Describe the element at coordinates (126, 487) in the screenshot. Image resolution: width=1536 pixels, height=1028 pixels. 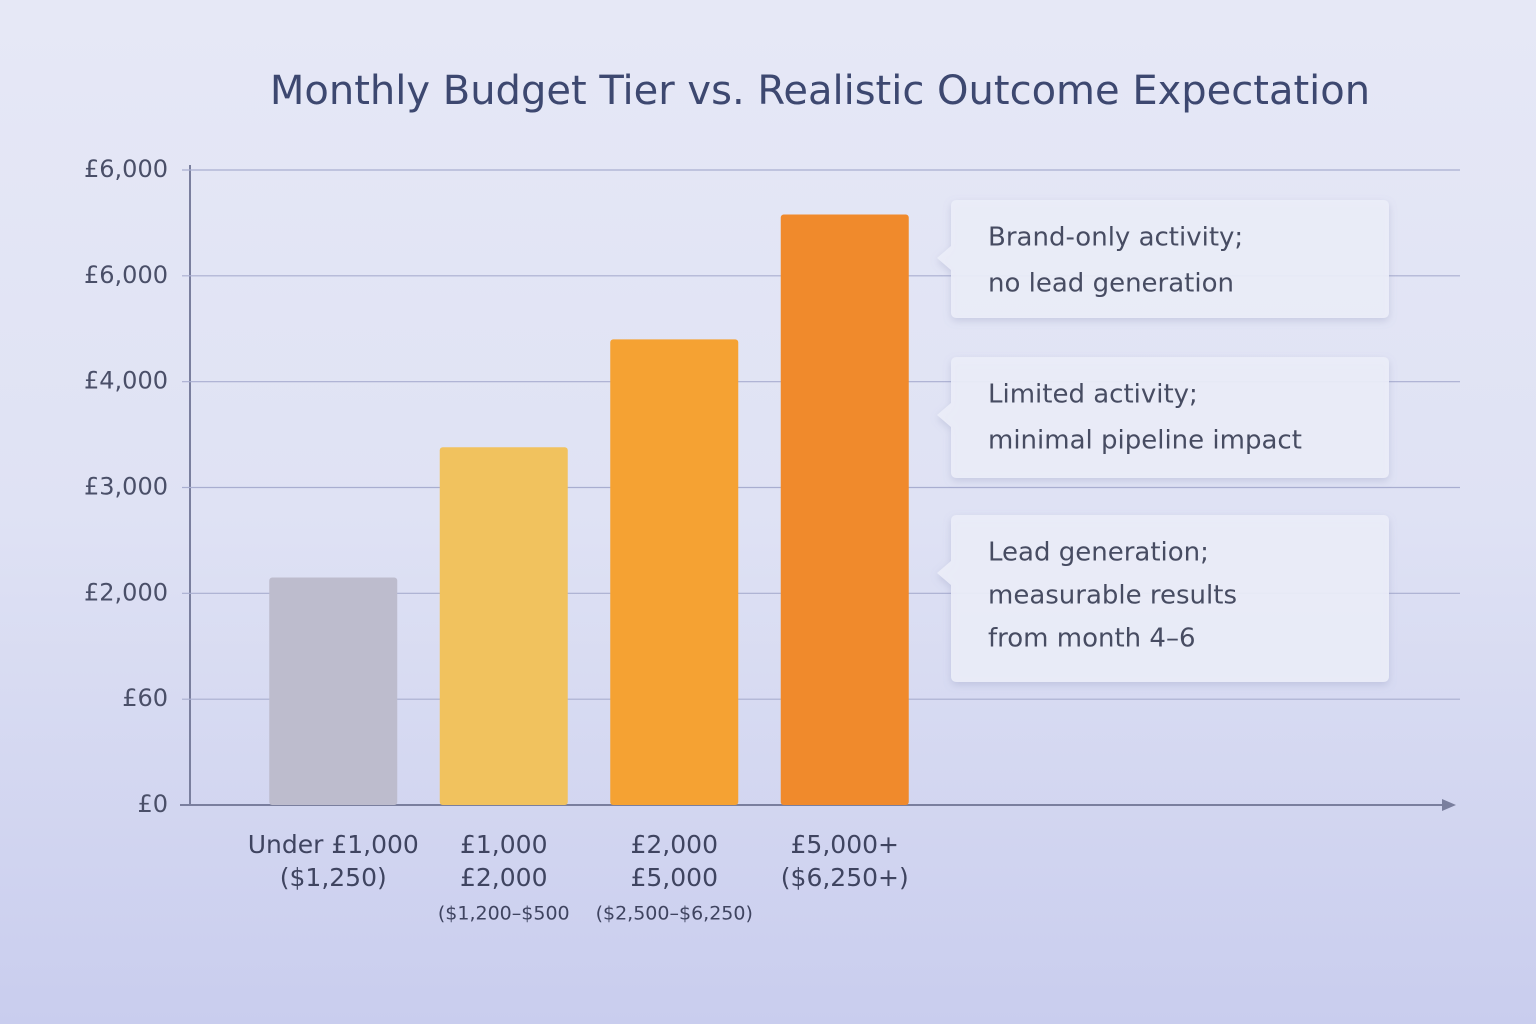
I see `y-tick-label: £3,000` at that location.